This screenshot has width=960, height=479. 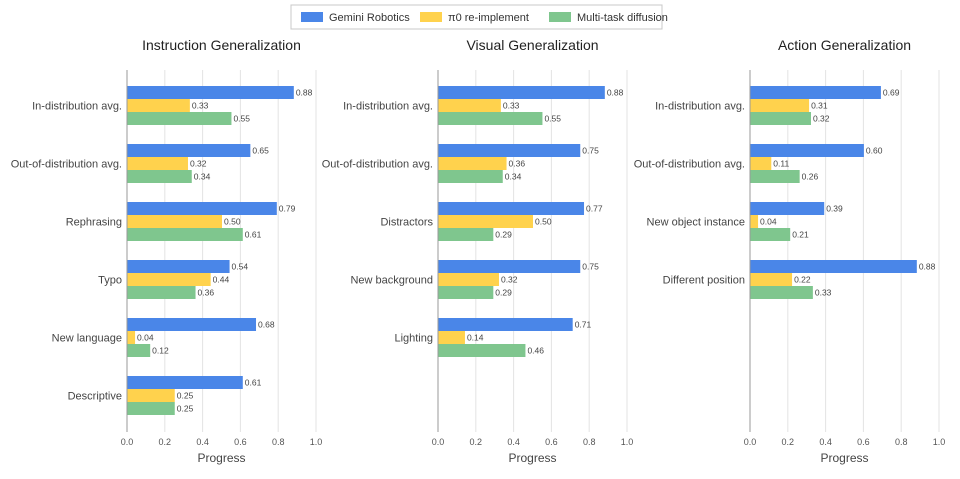 I want to click on panel-title: Instruction Generalization, so click(x=221, y=45).